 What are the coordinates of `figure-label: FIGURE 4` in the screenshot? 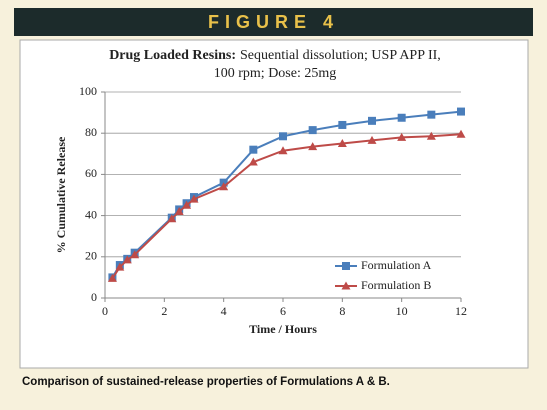 It's located at (273, 22).